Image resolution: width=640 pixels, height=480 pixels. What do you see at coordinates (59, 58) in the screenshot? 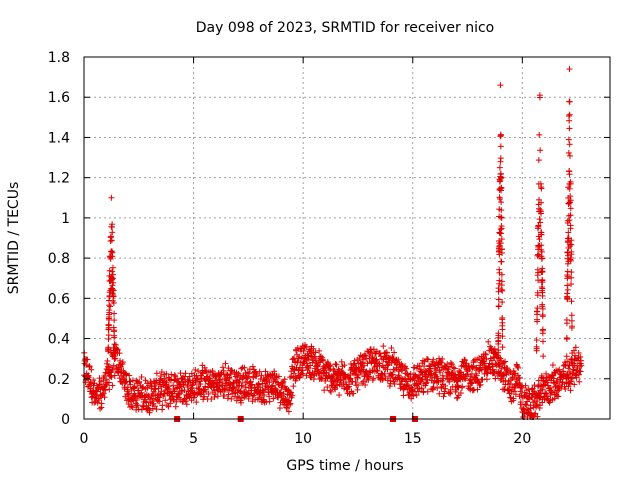
I see `y-tick-label: 1.8` at bounding box center [59, 58].